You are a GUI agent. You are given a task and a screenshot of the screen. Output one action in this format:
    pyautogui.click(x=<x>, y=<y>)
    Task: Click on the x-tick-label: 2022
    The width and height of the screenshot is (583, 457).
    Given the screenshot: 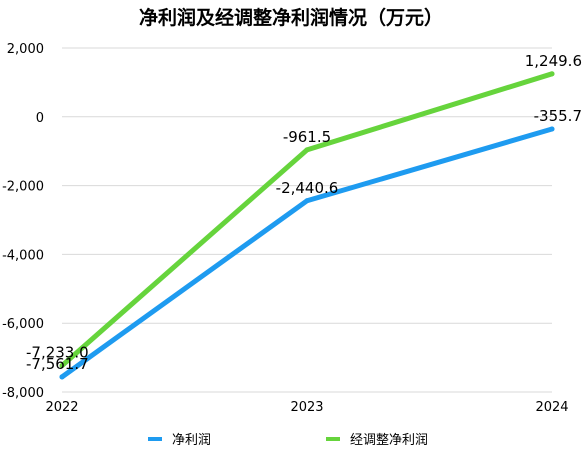 What is the action you would take?
    pyautogui.click(x=61, y=407)
    